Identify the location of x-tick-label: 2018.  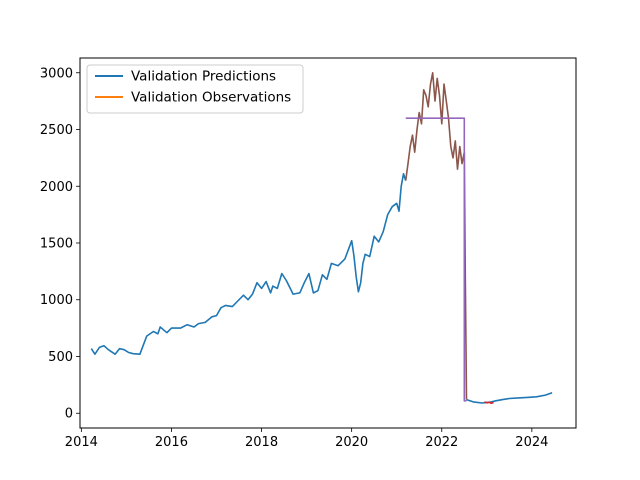
(261, 442).